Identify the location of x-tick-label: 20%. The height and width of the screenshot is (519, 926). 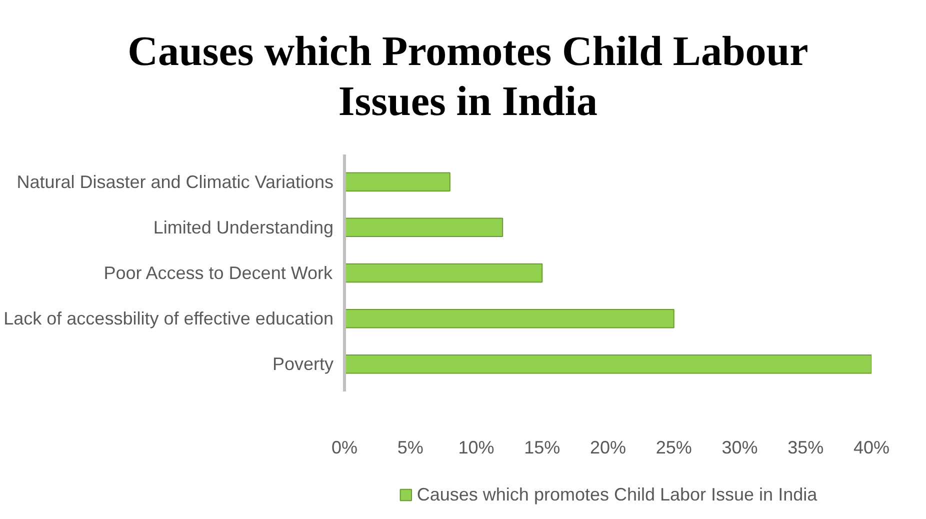
(608, 448).